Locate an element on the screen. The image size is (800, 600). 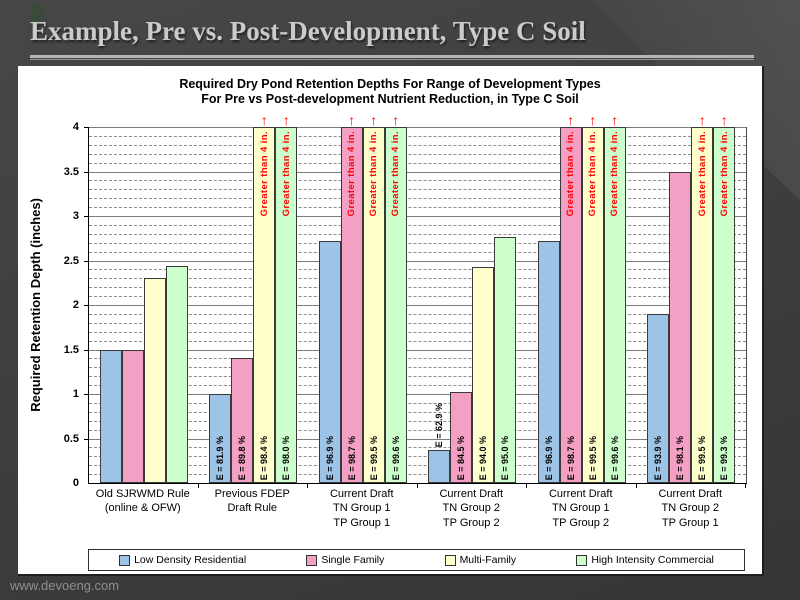
x-axis-category: Current Draft TN Group 2 TP Group 2 is located at coordinates (472, 508).